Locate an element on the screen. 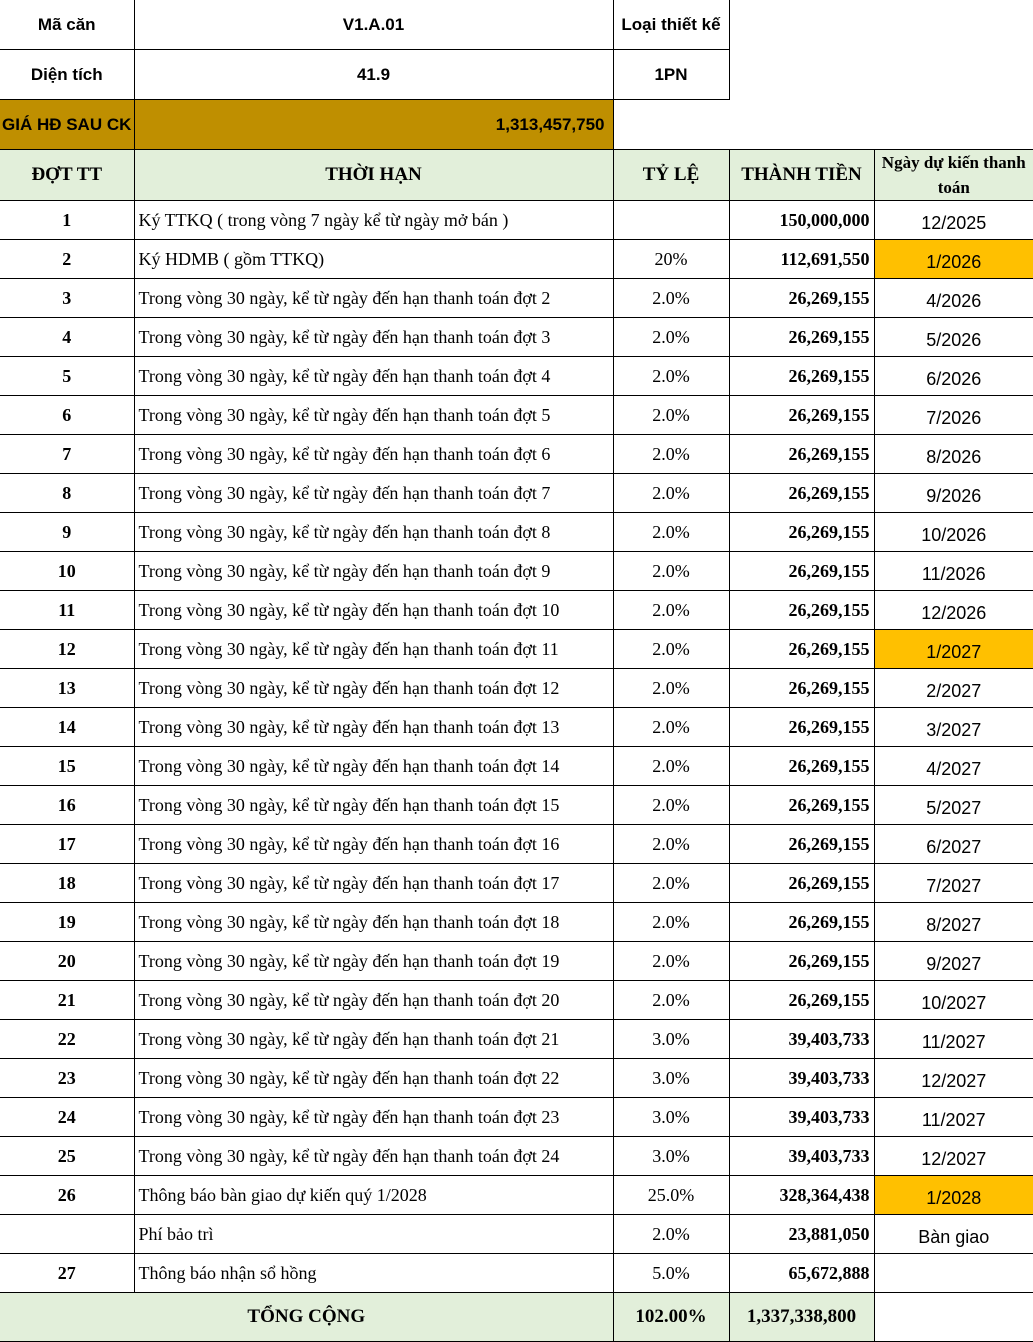 The width and height of the screenshot is (1033, 1342). installment-date: 7/2027 is located at coordinates (953, 883).